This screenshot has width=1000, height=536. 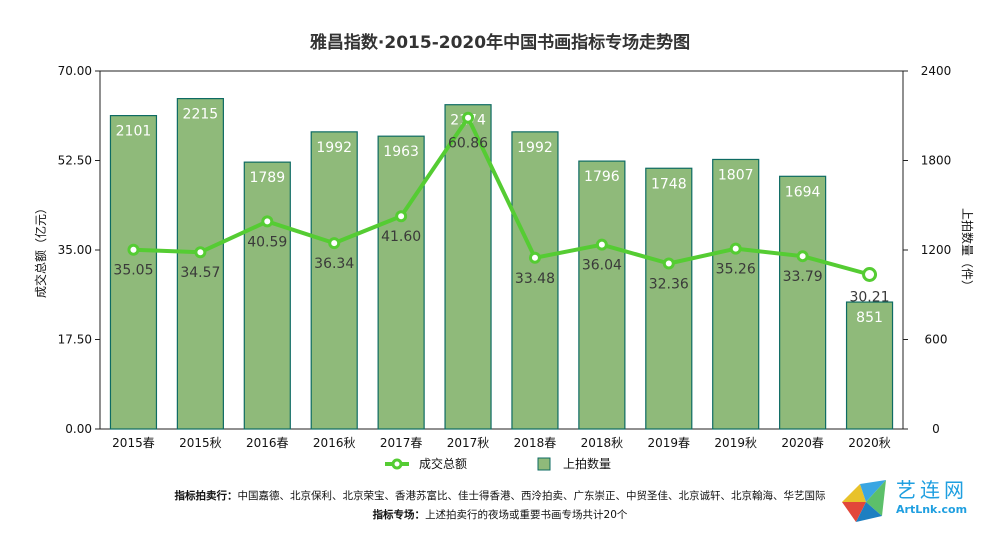 I want to click on note-auction-houses-label: 指标拍卖行：, so click(x=206, y=496).